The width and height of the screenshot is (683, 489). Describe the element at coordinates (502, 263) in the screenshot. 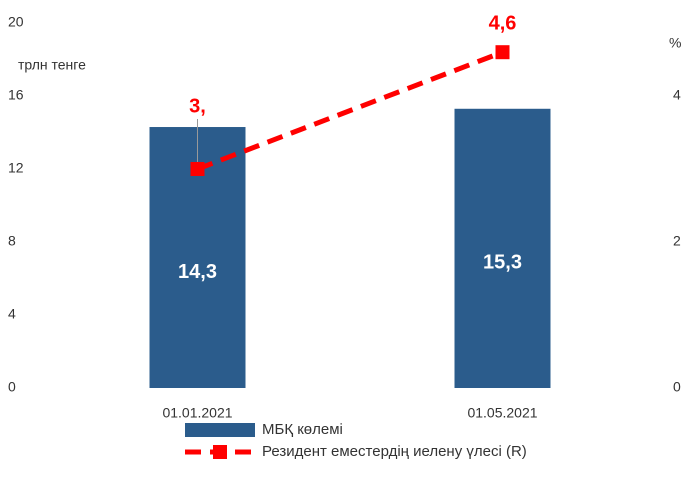

I see `bar-value-label: 15,3` at that location.